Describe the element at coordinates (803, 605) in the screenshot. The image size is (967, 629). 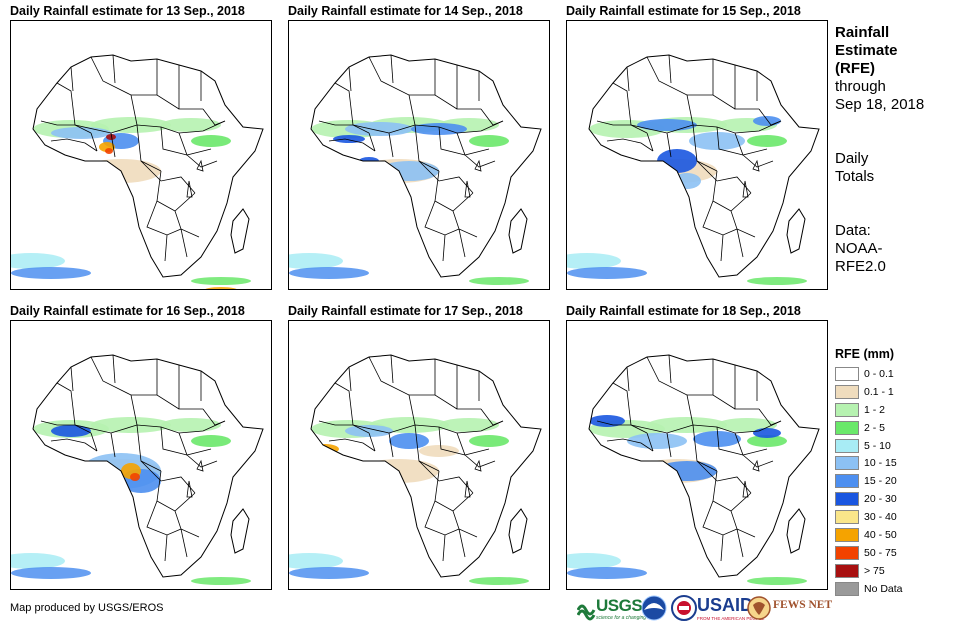
I see `fews-text: FEWS NET` at that location.